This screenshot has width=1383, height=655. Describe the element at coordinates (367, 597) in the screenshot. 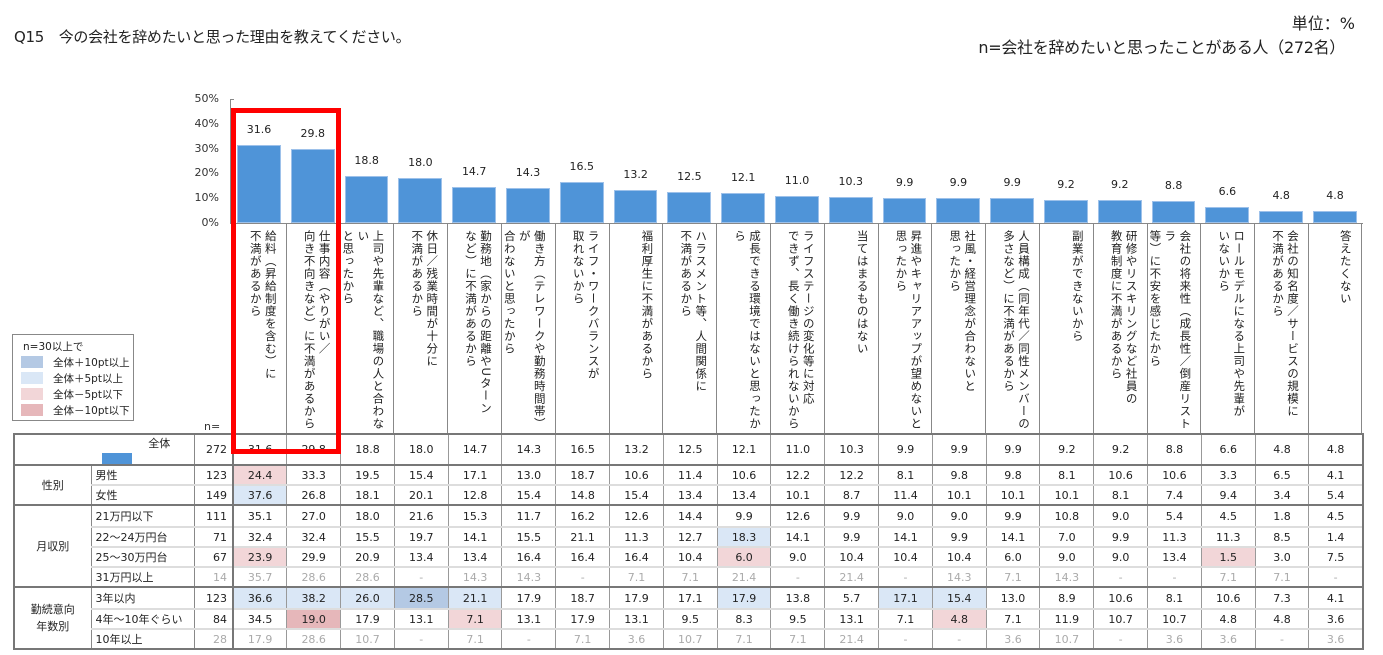

I see `table-cell: 26.0` at that location.